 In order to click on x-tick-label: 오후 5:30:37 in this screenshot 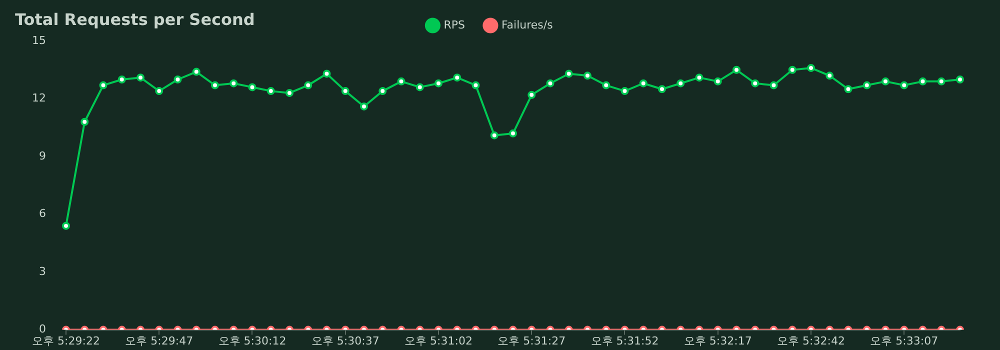, I will do `click(345, 341)`.